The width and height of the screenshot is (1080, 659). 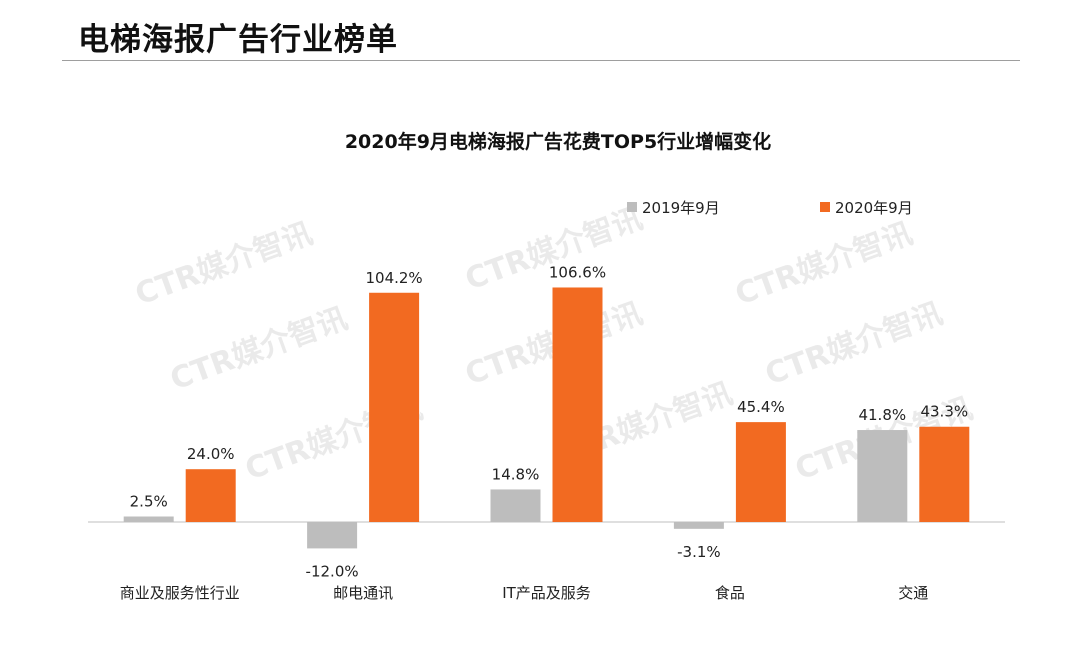 What do you see at coordinates (149, 502) in the screenshot?
I see `data-label-2019-0: 2.5%` at bounding box center [149, 502].